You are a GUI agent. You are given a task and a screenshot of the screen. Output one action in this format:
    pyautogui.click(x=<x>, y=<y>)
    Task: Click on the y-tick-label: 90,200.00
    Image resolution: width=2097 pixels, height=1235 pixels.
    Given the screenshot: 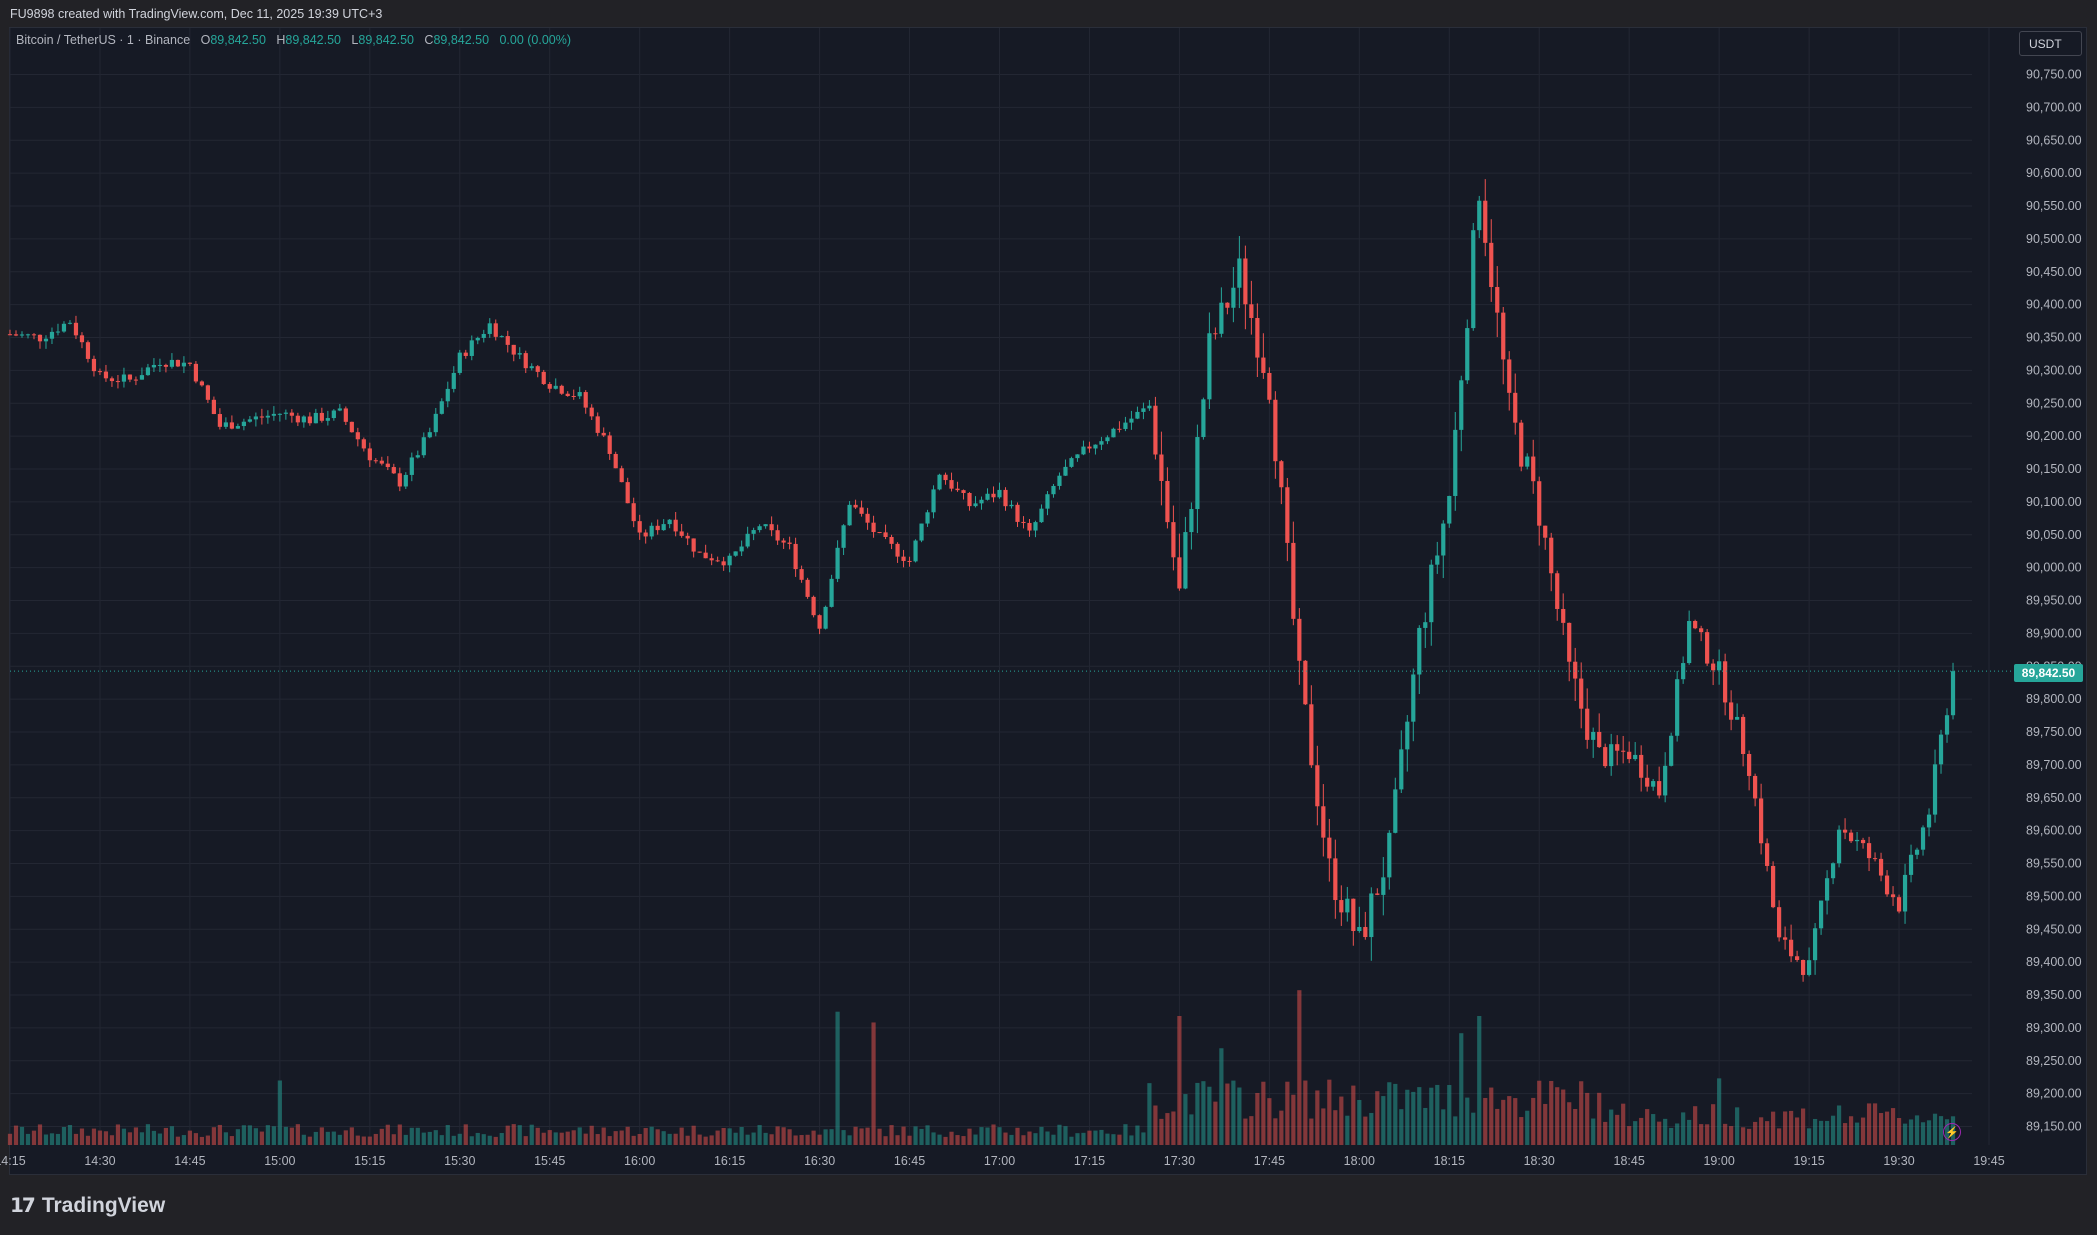 What is the action you would take?
    pyautogui.click(x=2054, y=436)
    